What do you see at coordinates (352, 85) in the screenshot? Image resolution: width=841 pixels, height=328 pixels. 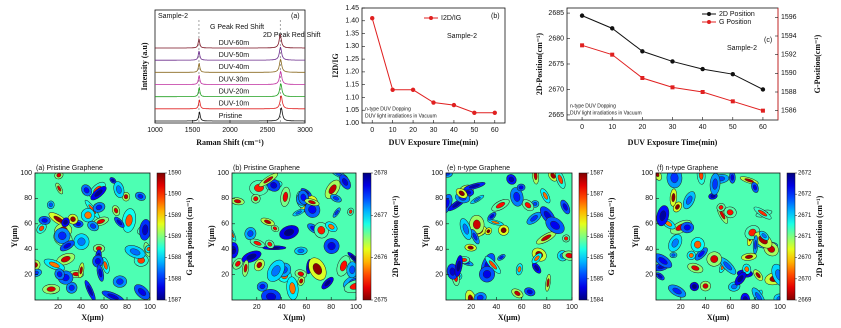 I see `y-tick-label: 1.15` at bounding box center [352, 85].